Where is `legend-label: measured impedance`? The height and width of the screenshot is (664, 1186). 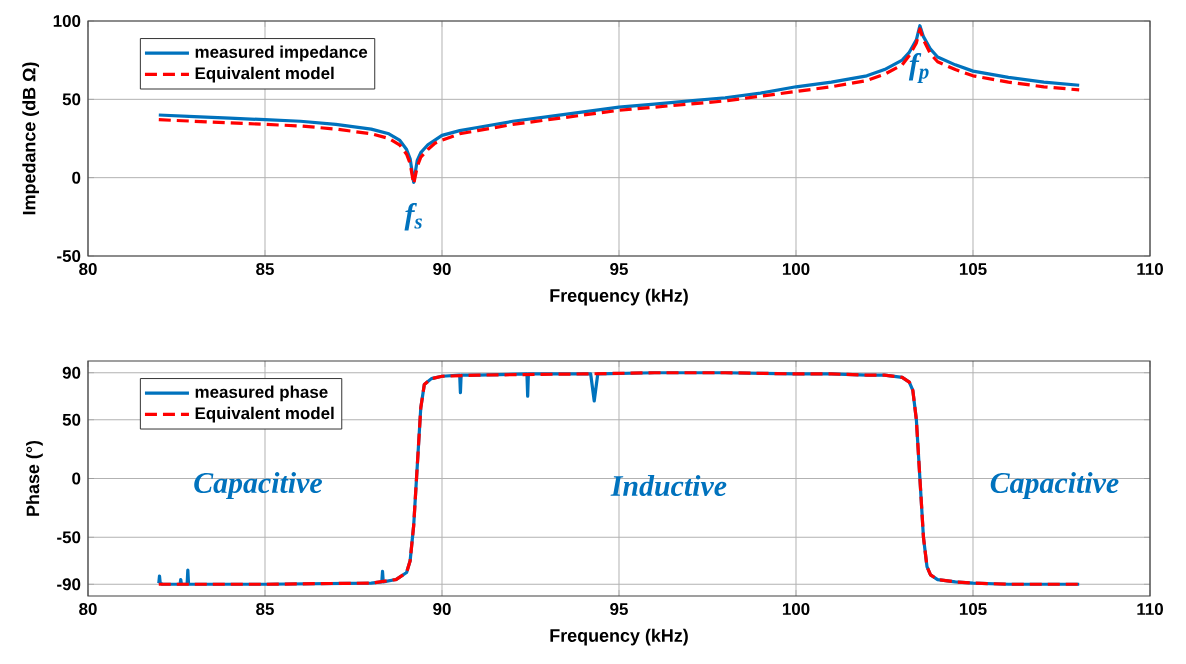
legend-label: measured impedance is located at coordinates (281, 53).